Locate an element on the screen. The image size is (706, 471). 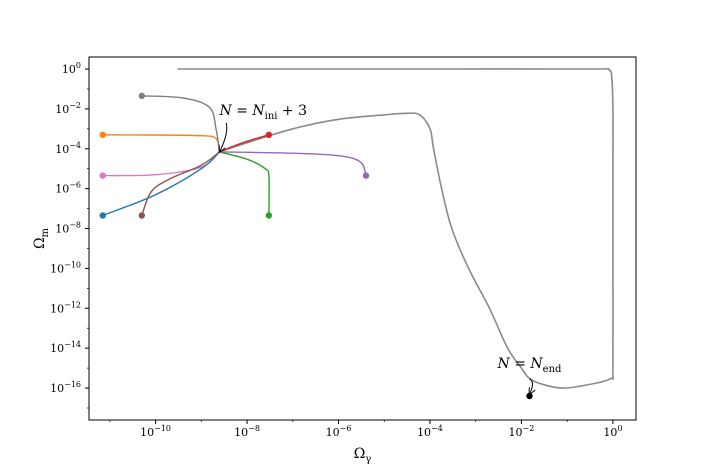
y-tick-label: 10⁻¹² is located at coordinates (65, 307).